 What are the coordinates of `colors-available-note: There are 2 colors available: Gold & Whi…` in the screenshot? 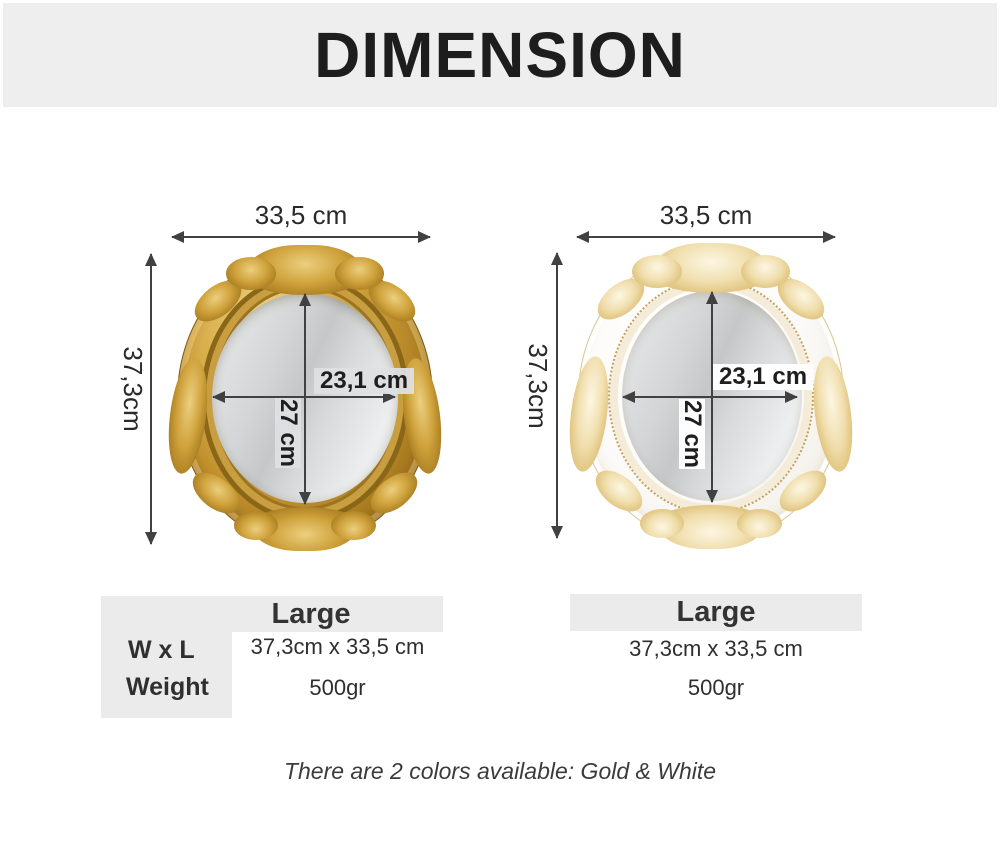 It's located at (500, 771).